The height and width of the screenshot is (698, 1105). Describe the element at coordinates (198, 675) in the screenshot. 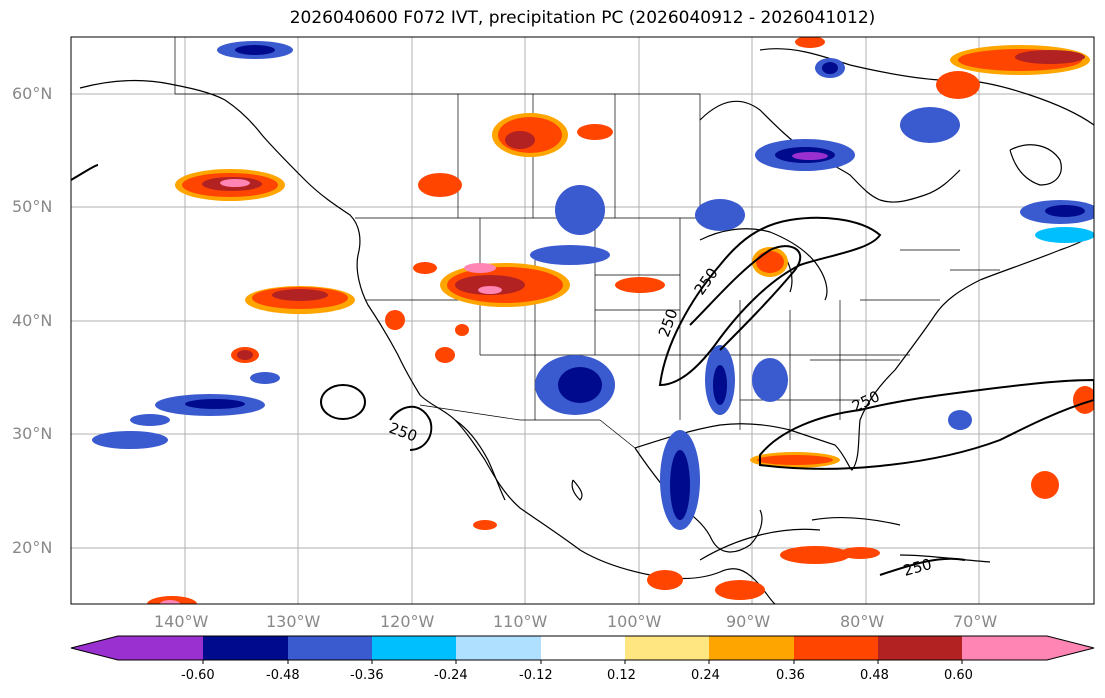

I see `colorbar-tick-label: -0.60` at that location.